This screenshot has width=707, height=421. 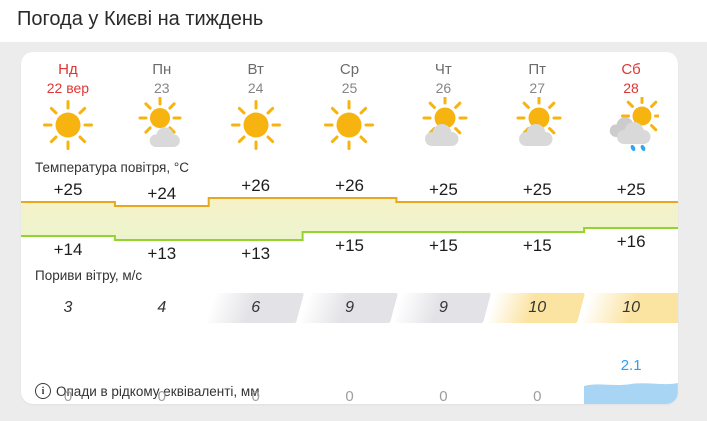 I want to click on wind-value: 4, so click(x=162, y=307).